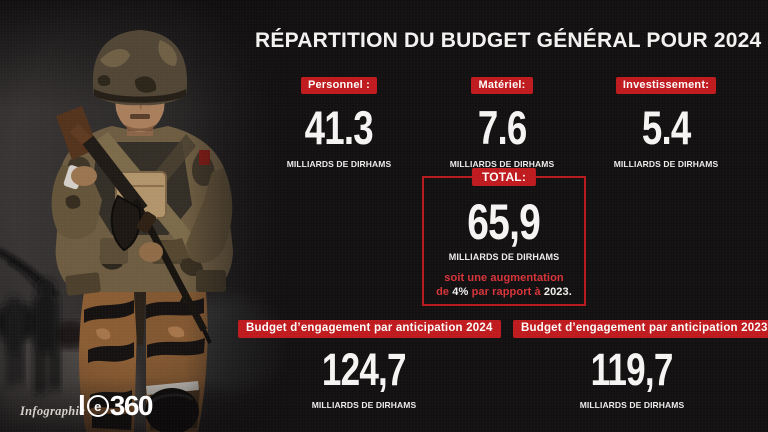 The image size is (768, 432). What do you see at coordinates (97, 406) in the screenshot?
I see `le360-logo-e-circle: e` at bounding box center [97, 406].